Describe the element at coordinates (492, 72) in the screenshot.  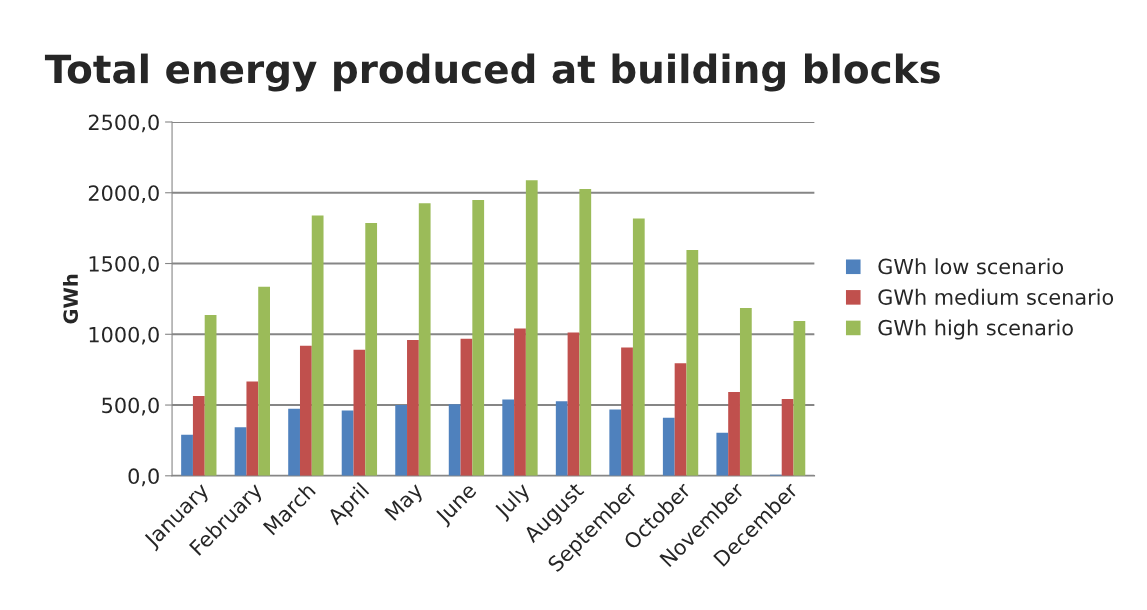
I see `chart-title: Total energy produced at building blocks` at that location.